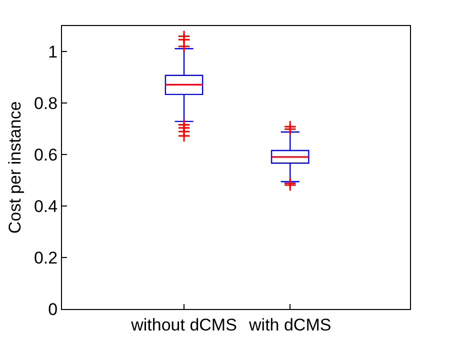 The height and width of the screenshot is (355, 474). What do you see at coordinates (46, 104) in the screenshot?
I see `y-tick-label: 0.8` at bounding box center [46, 104].